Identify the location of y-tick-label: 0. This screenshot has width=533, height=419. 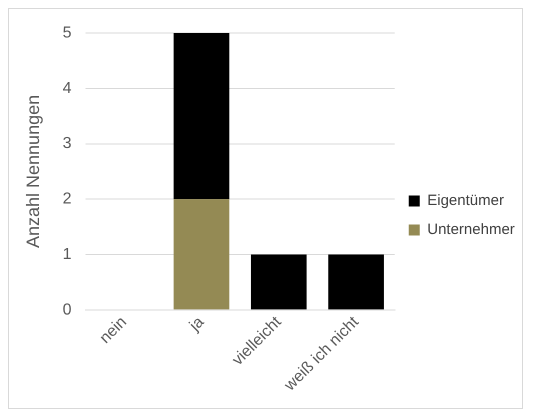
(67, 309).